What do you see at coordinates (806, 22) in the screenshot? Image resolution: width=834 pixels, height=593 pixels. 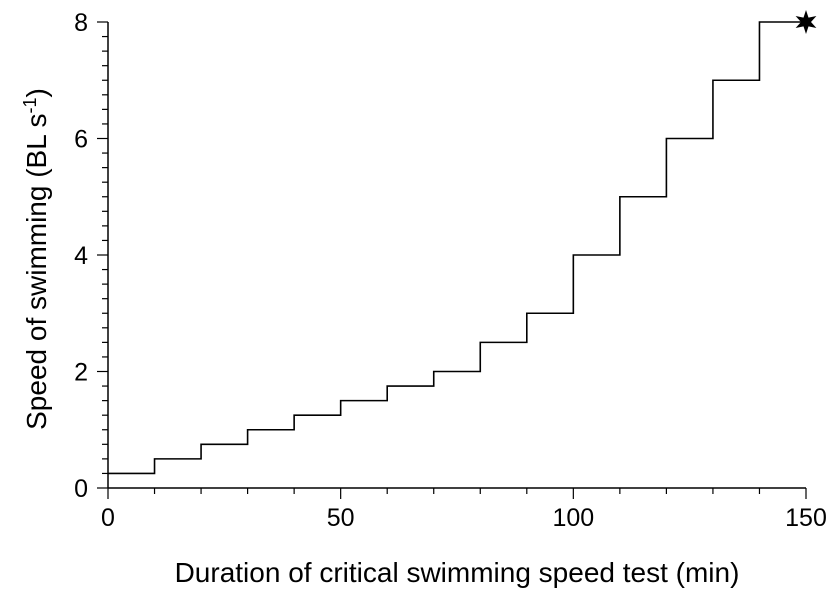 I see `end-star-marker` at bounding box center [806, 22].